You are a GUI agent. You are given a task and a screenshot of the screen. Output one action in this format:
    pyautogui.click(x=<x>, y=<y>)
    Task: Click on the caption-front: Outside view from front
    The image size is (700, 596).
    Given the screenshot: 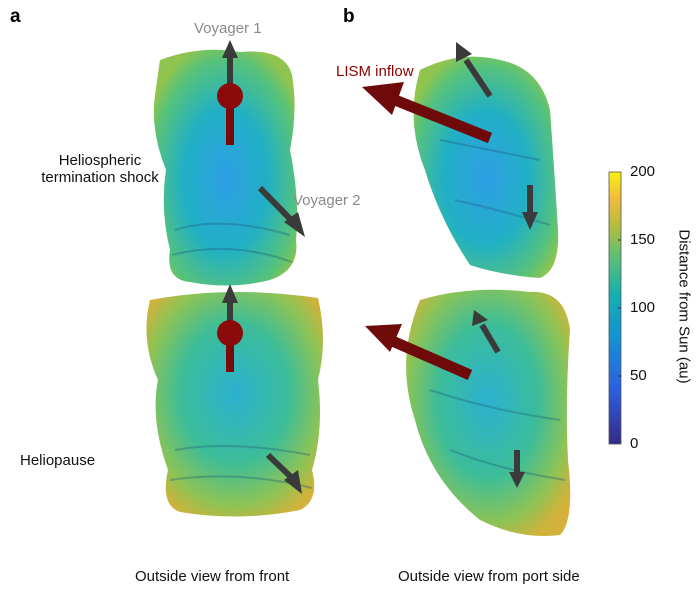 What is the action you would take?
    pyautogui.click(x=212, y=576)
    